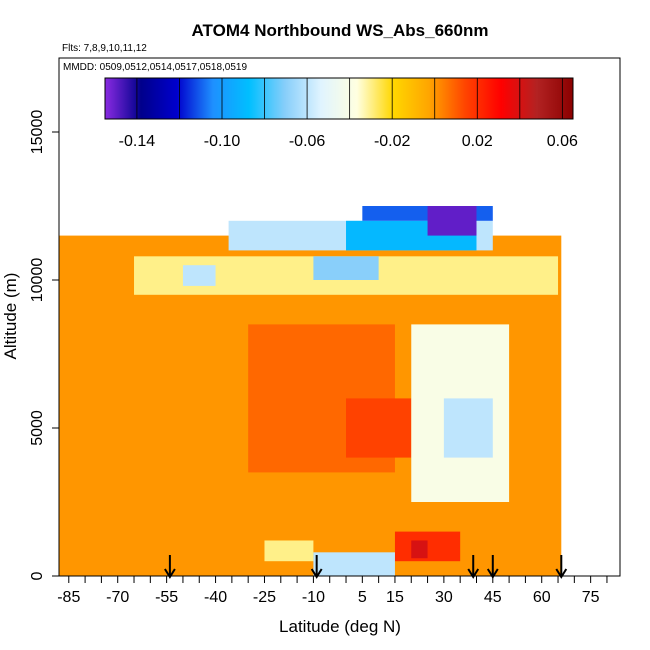  I want to click on x-tick-label: -85, so click(68, 597).